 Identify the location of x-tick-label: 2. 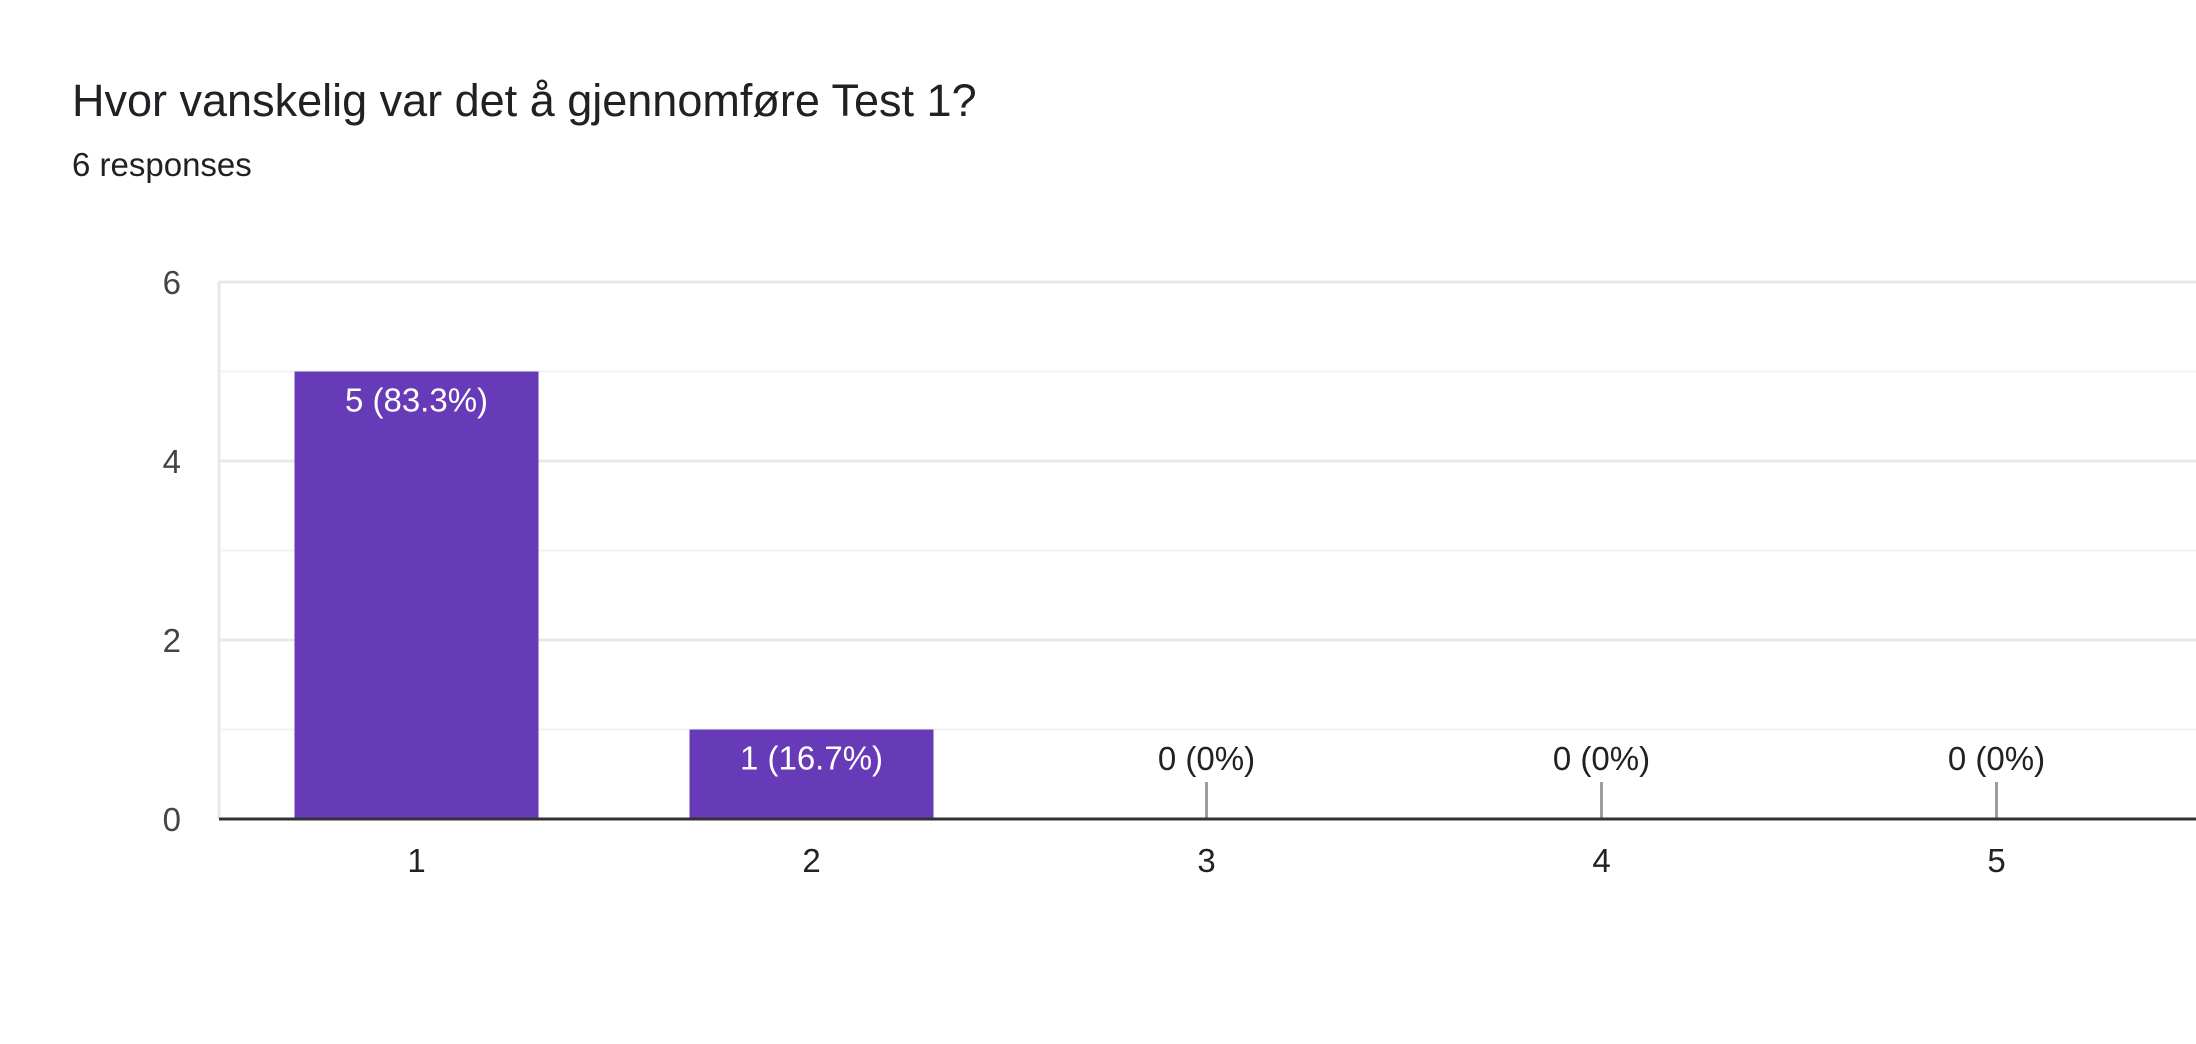
(811, 860).